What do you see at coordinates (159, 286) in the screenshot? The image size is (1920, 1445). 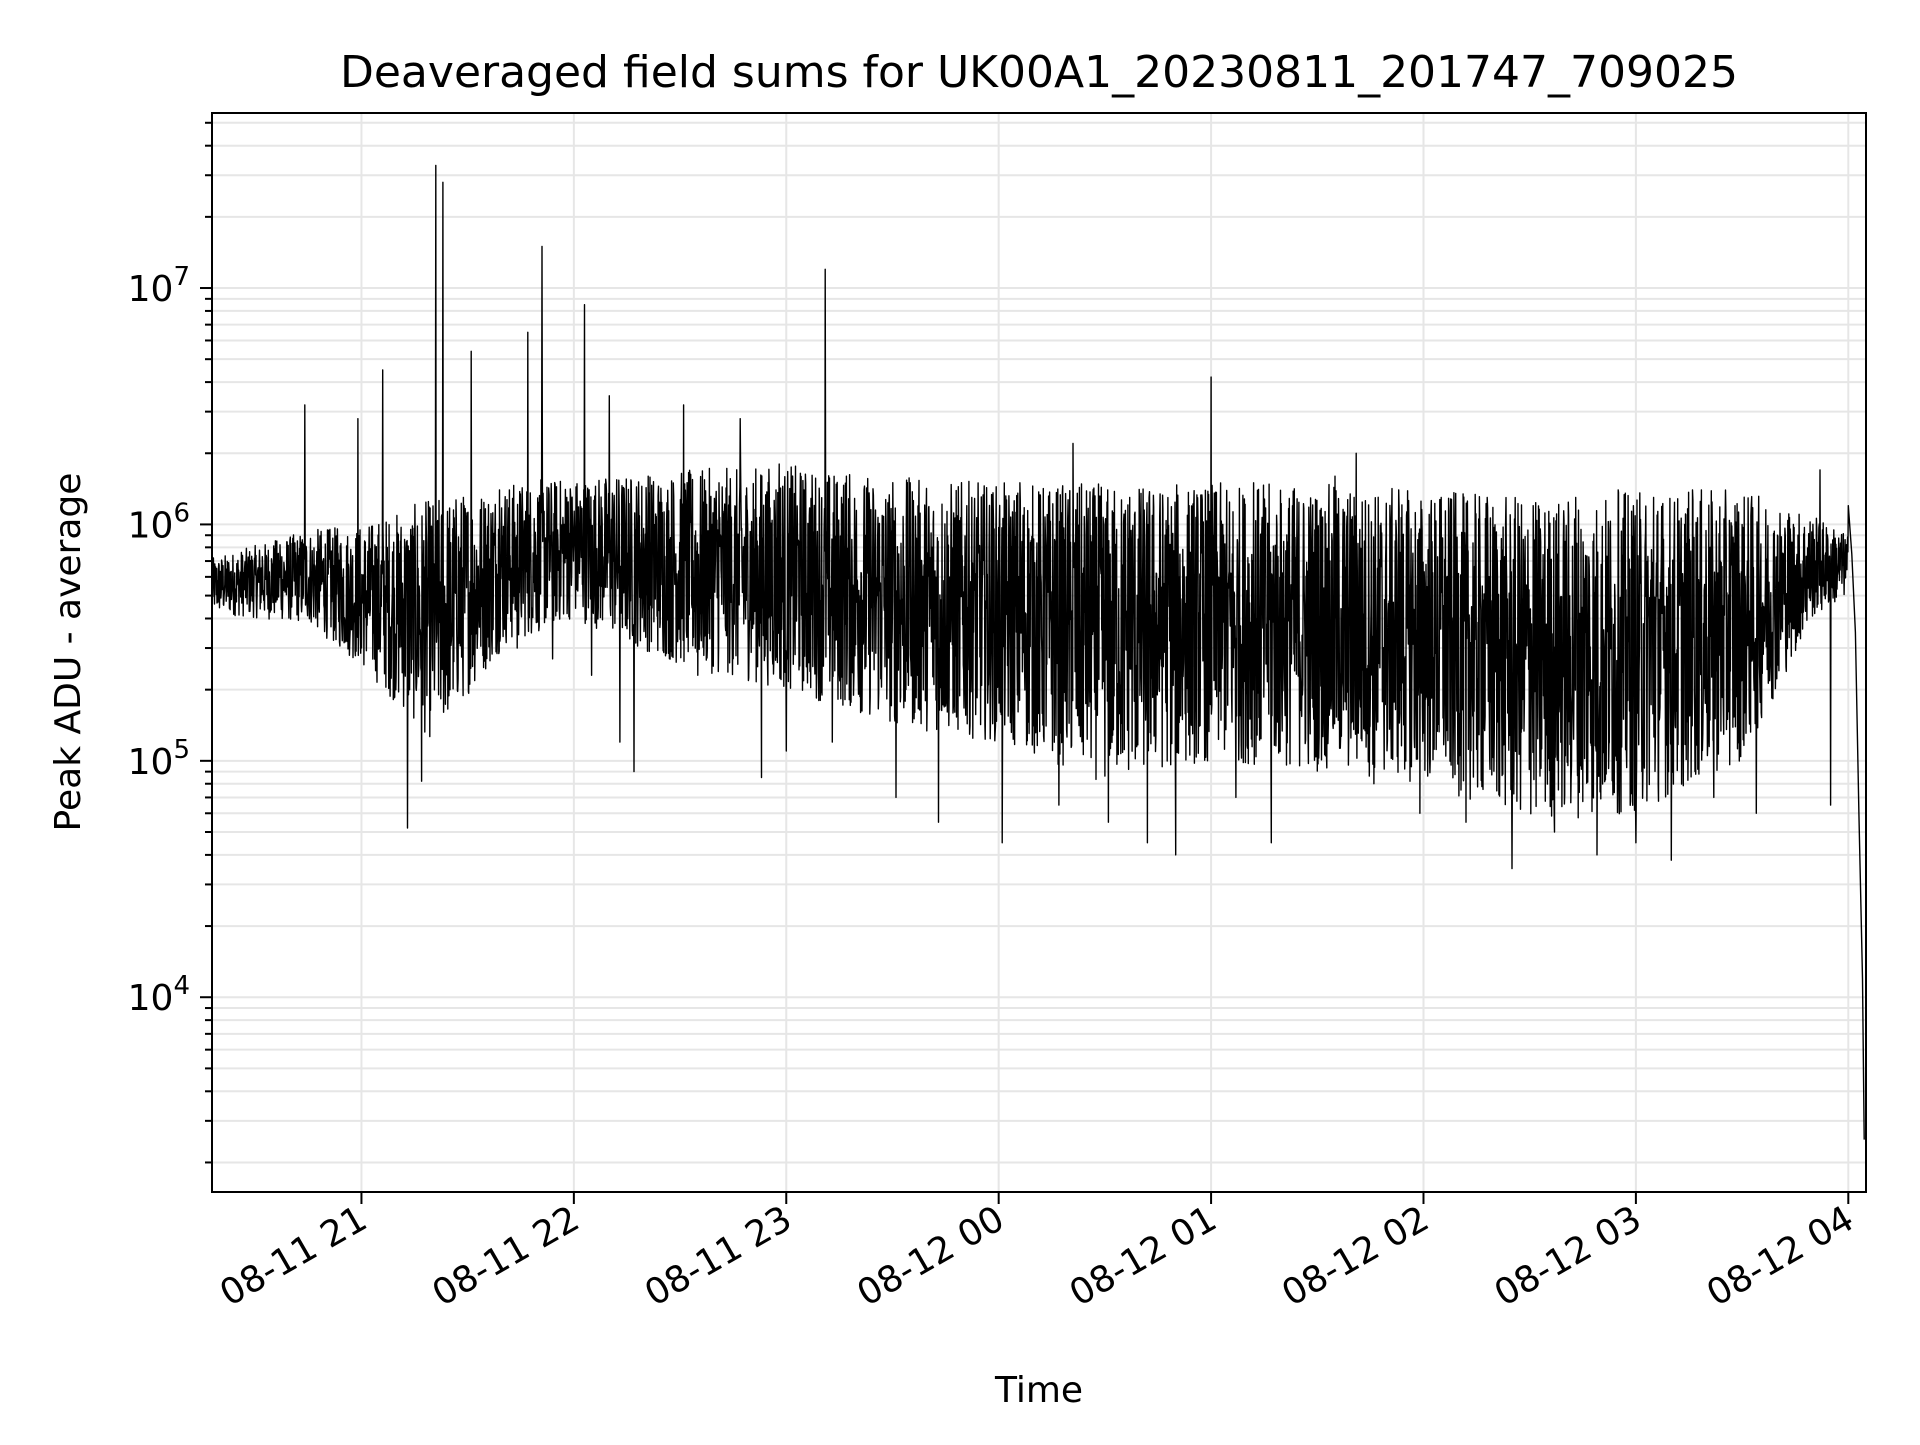 I see `y-tick-label: 10⁷` at bounding box center [159, 286].